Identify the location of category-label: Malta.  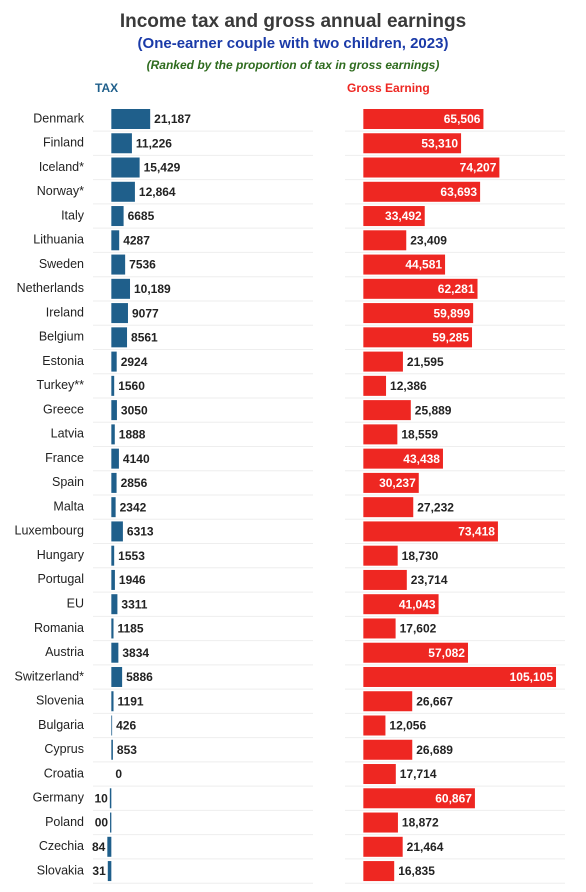
(68, 506).